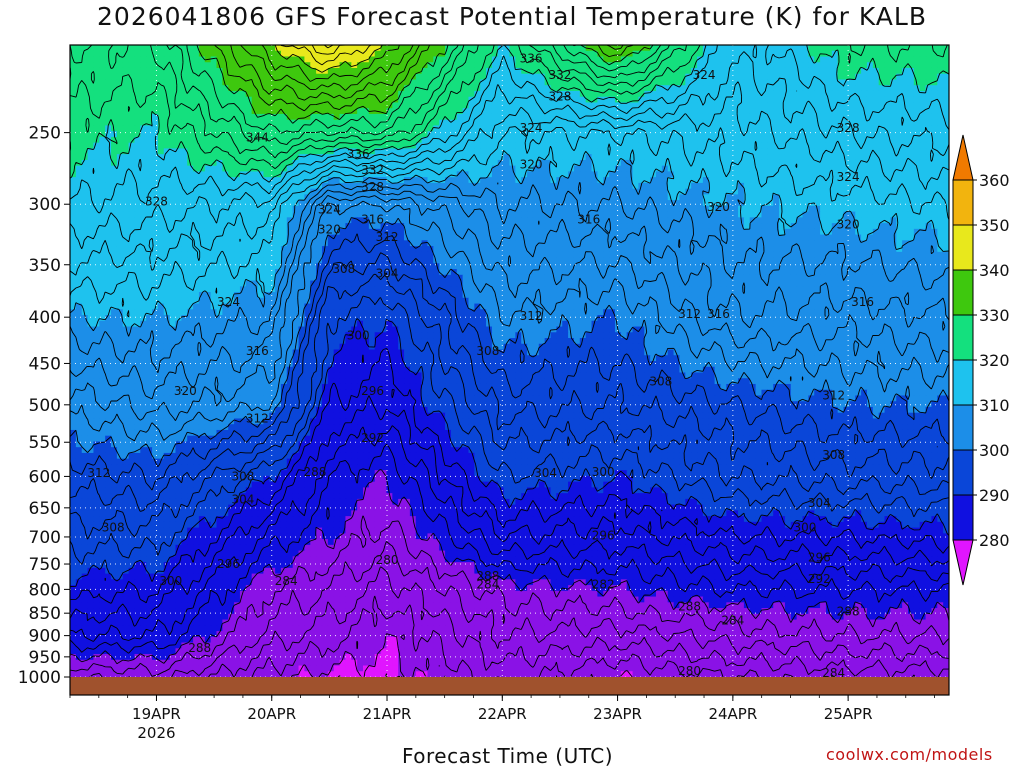  I want to click on x-tick-label-25APR: 25APR, so click(848, 714).